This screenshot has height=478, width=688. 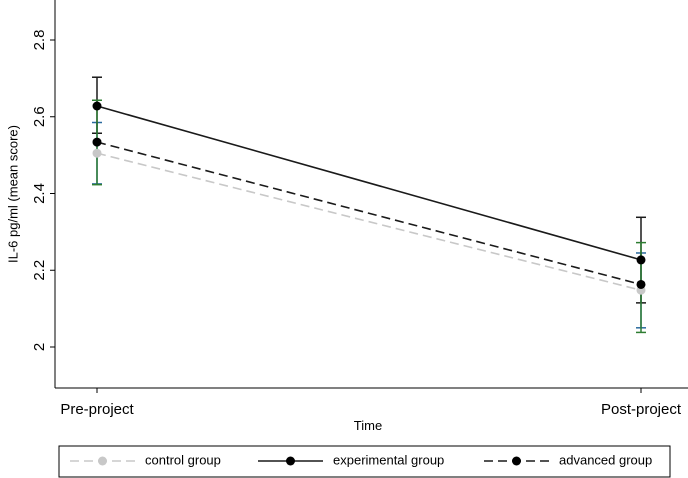 I want to click on legend-label: experimental group, so click(x=388, y=459).